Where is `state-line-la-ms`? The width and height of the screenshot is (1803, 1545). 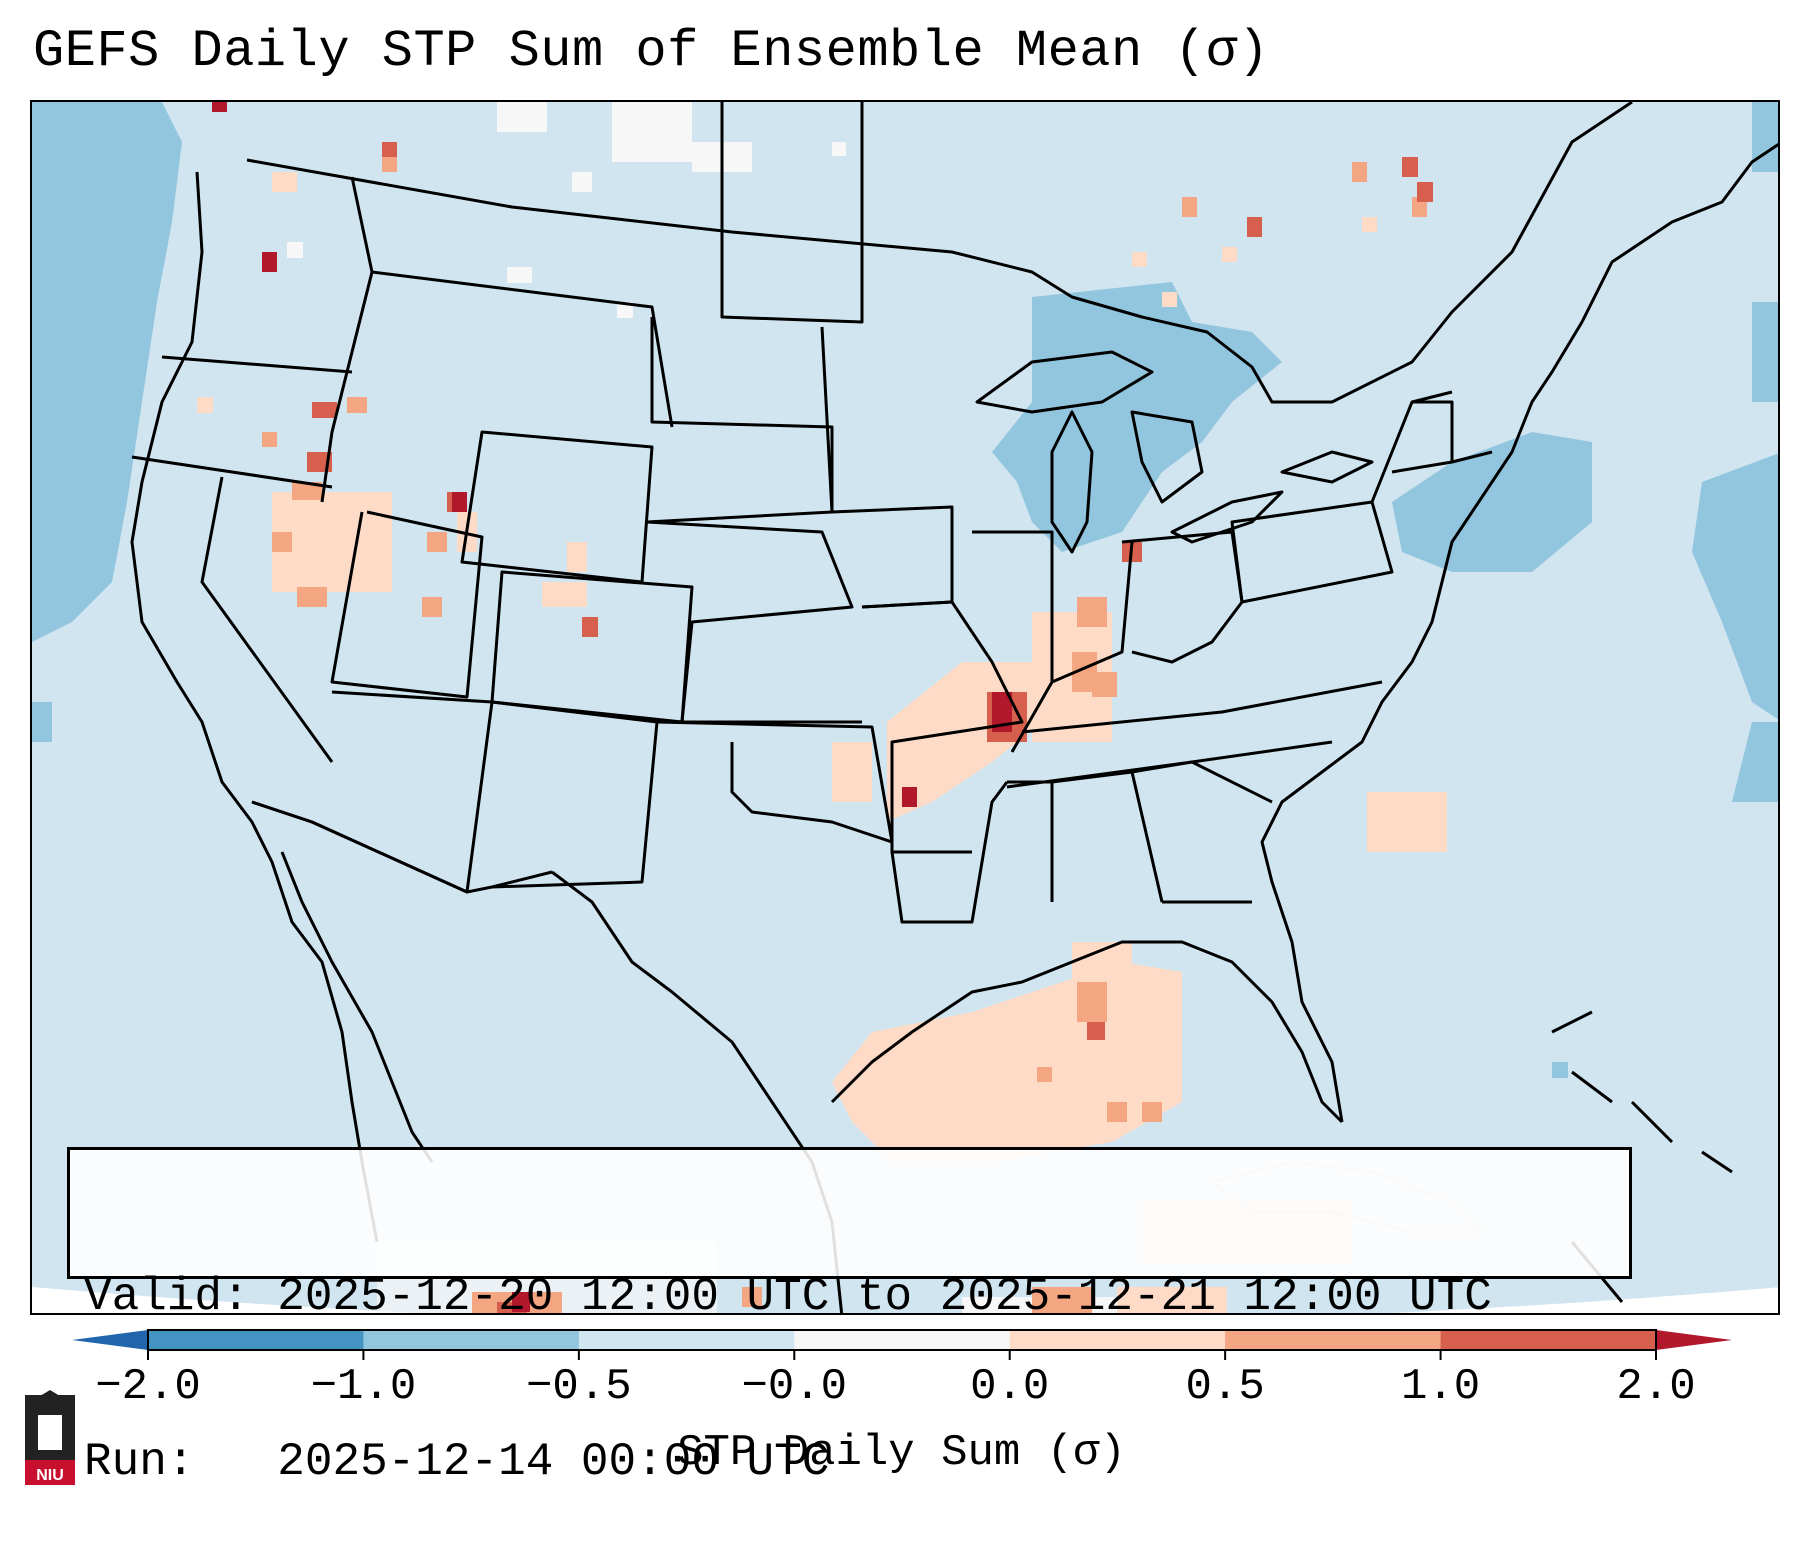
state-line-la-ms is located at coordinates (949, 852).